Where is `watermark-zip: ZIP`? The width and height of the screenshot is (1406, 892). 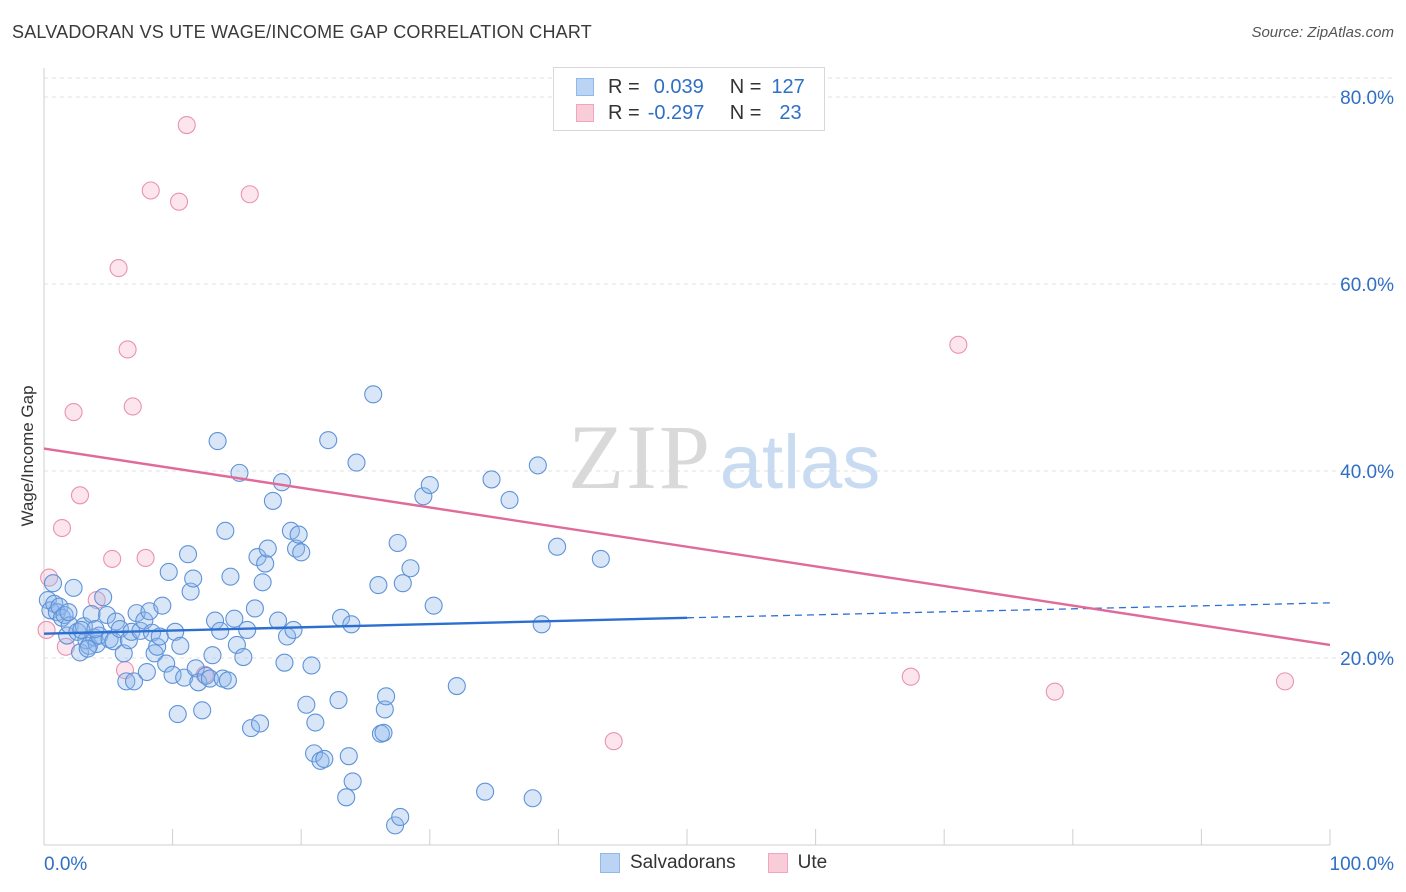
watermark-zip: ZIP is located at coordinates (640, 457).